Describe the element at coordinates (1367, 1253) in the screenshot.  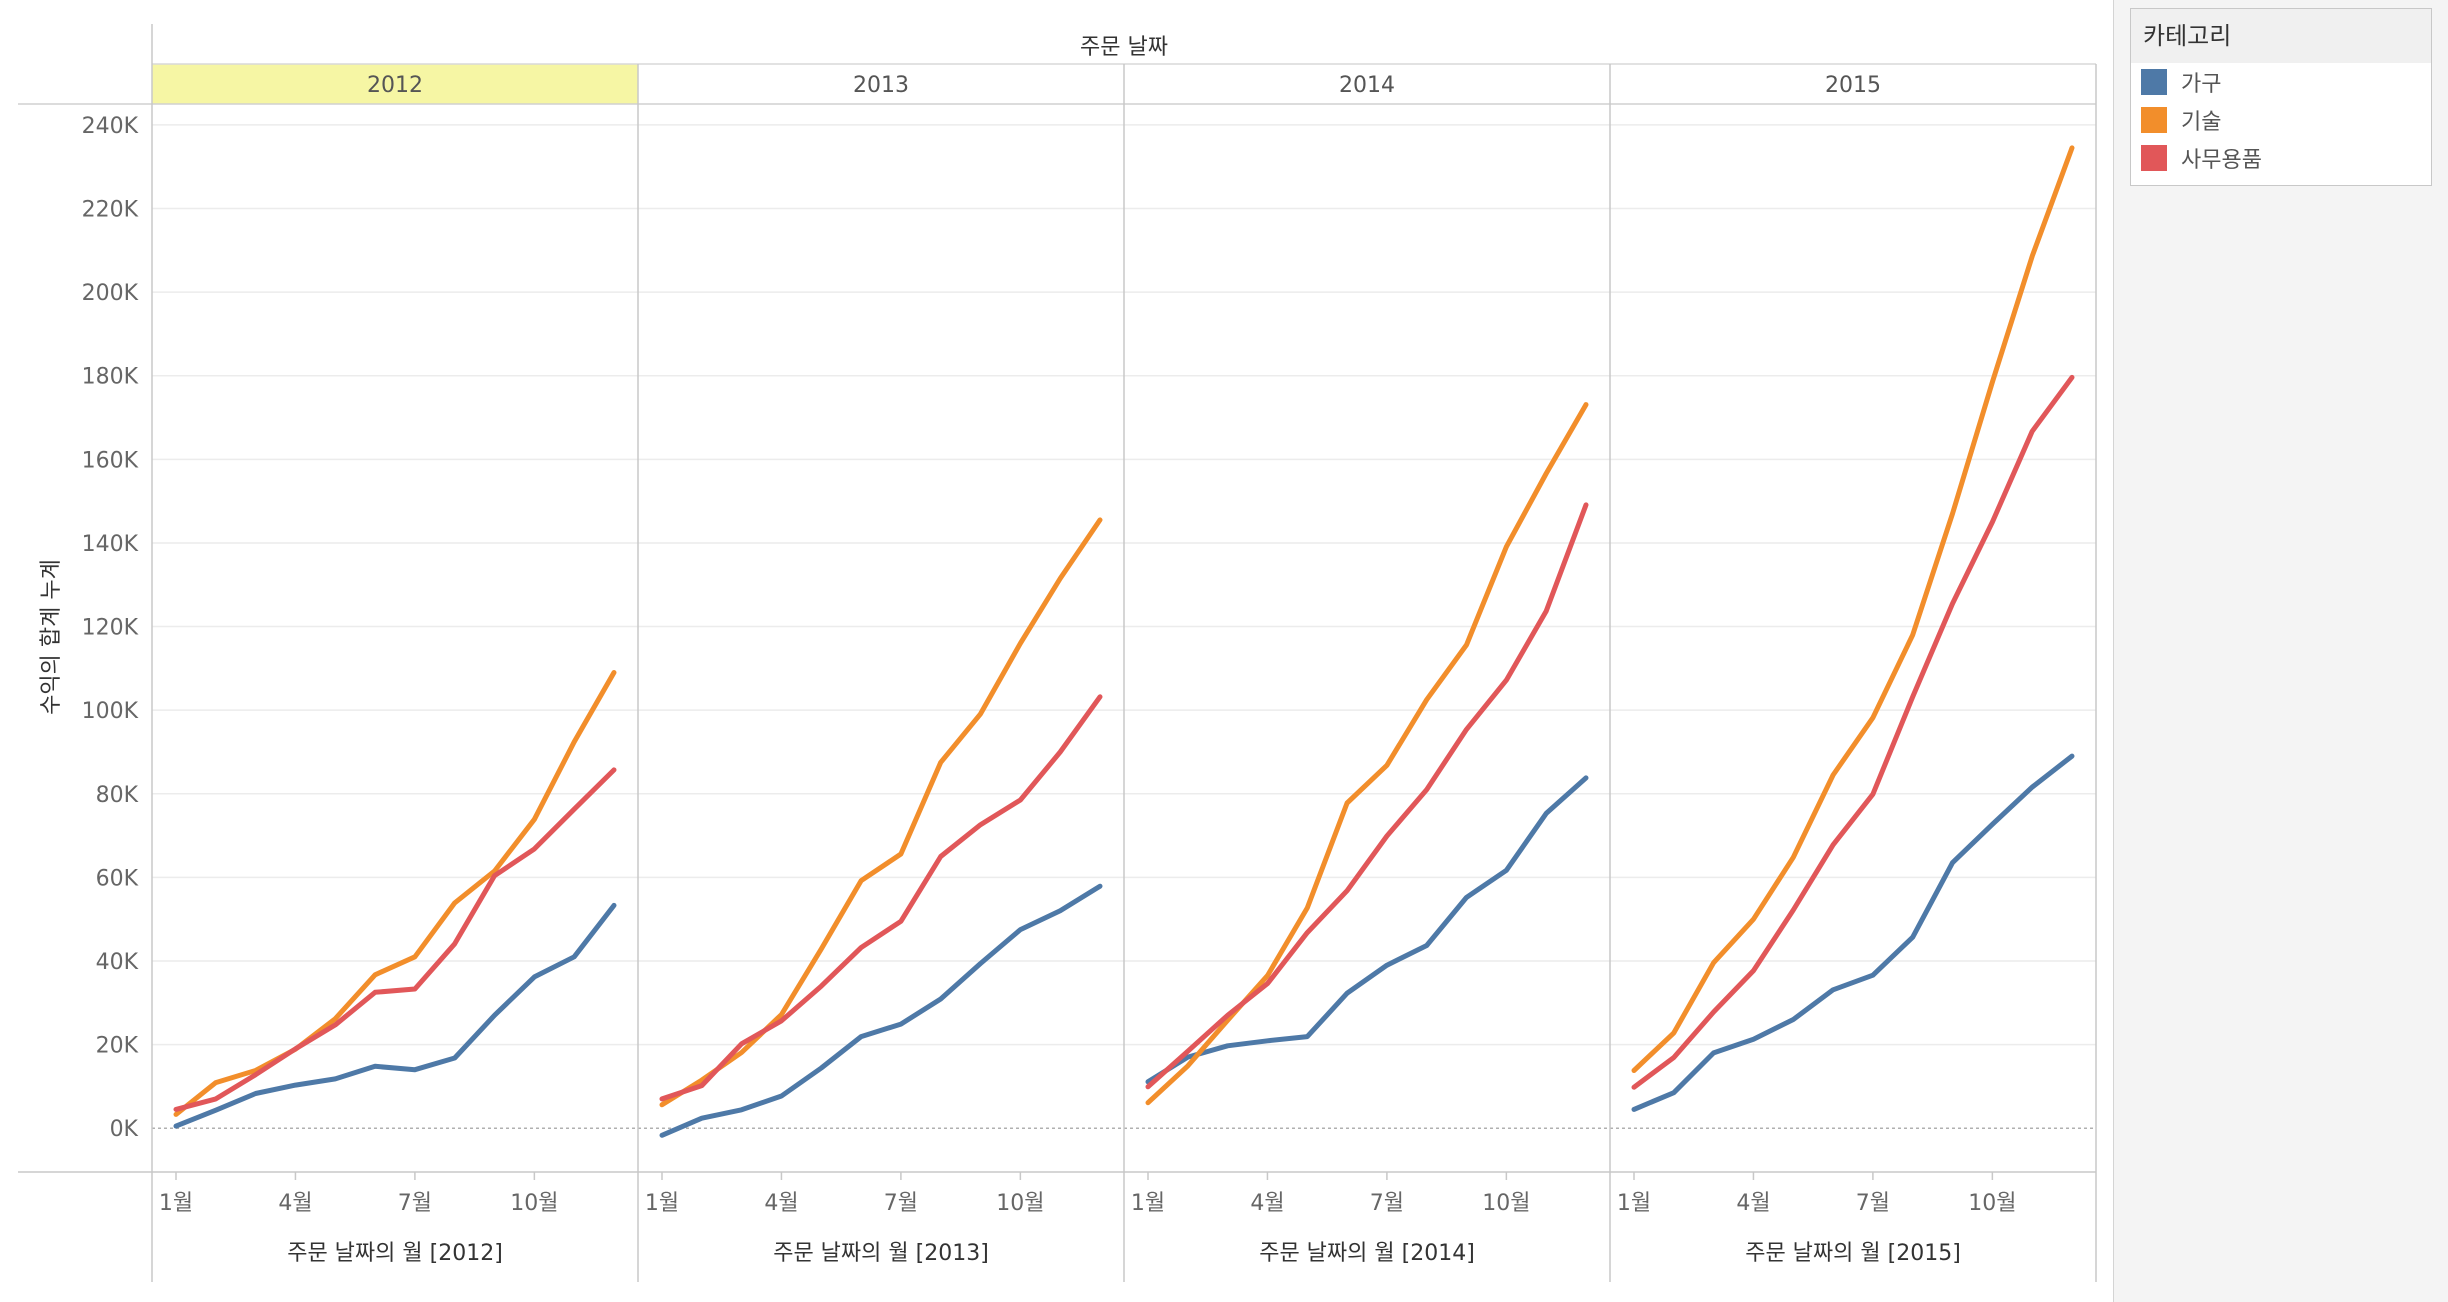
I see `x-axis-label-2014: 주문 날짜의 월 [2014]` at that location.